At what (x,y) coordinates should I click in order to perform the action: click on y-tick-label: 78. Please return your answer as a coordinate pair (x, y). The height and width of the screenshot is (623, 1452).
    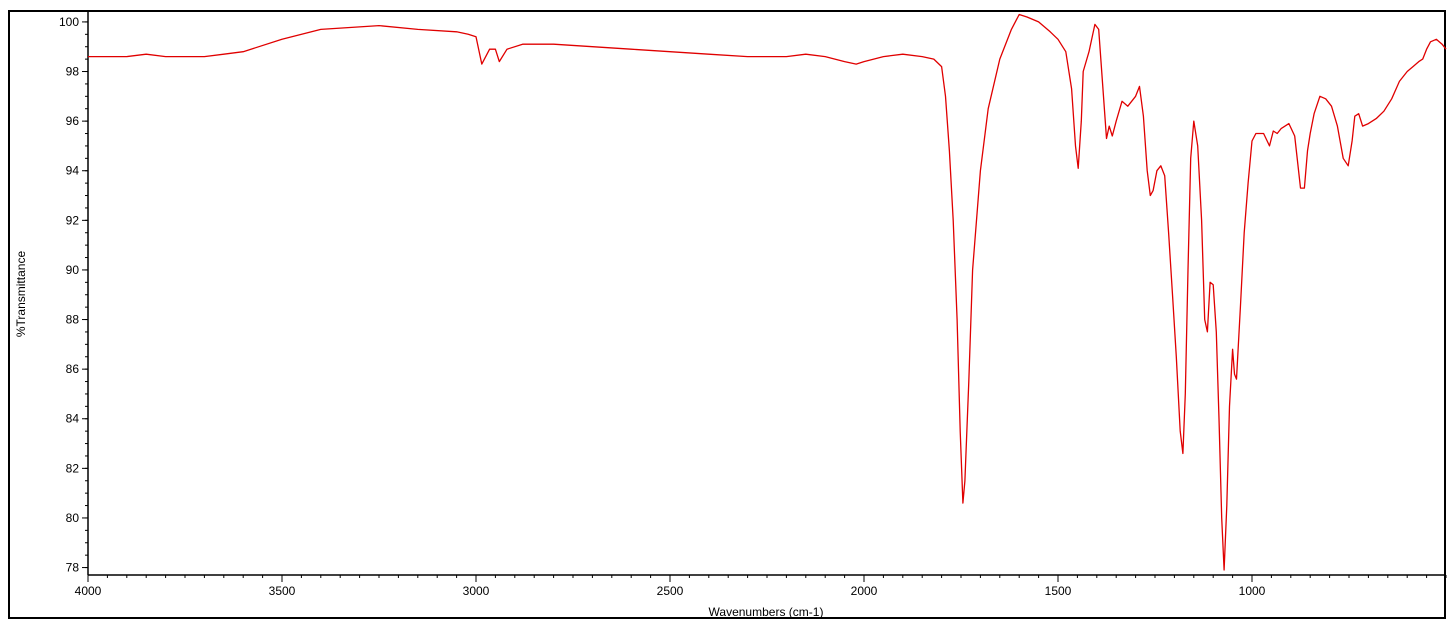
    Looking at the image, I should click on (73, 568).